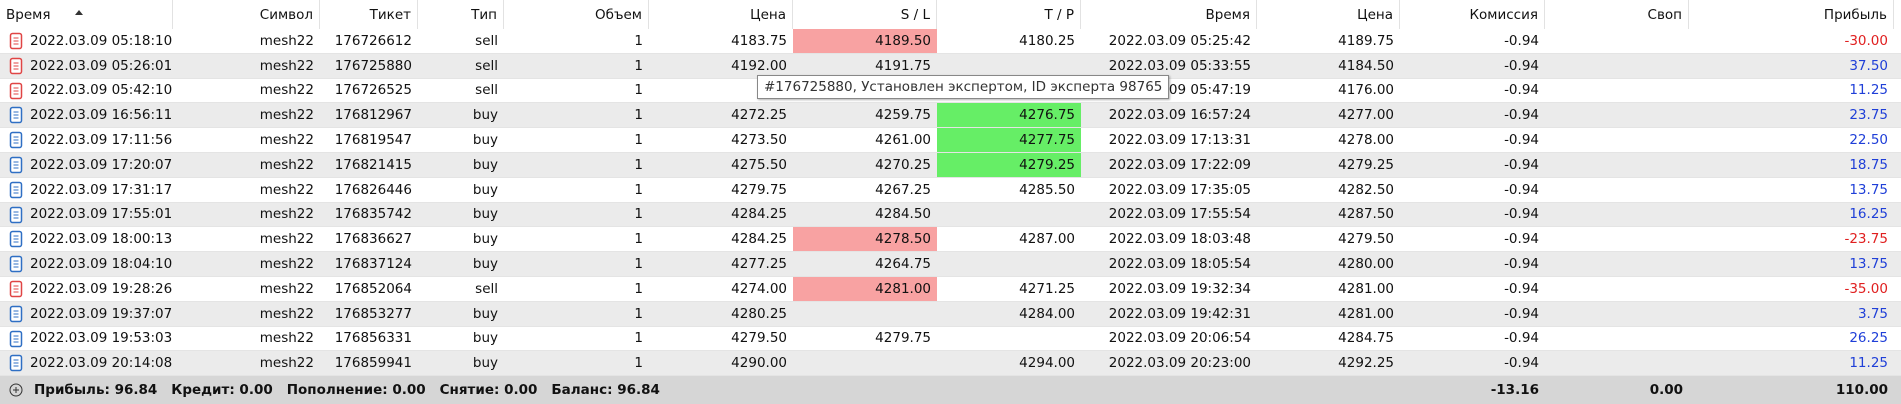 The height and width of the screenshot is (404, 1901). What do you see at coordinates (1009, 140) in the screenshot?
I see `table-cell: 4277.75` at bounding box center [1009, 140].